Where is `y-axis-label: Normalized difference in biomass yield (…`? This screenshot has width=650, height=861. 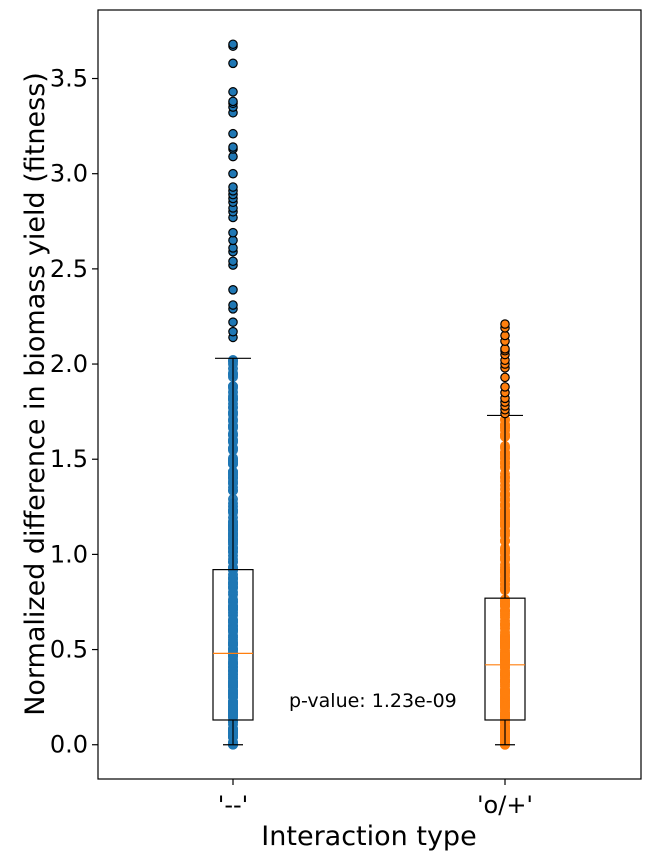 y-axis-label: Normalized difference in biomass yield (… is located at coordinates (35, 394).